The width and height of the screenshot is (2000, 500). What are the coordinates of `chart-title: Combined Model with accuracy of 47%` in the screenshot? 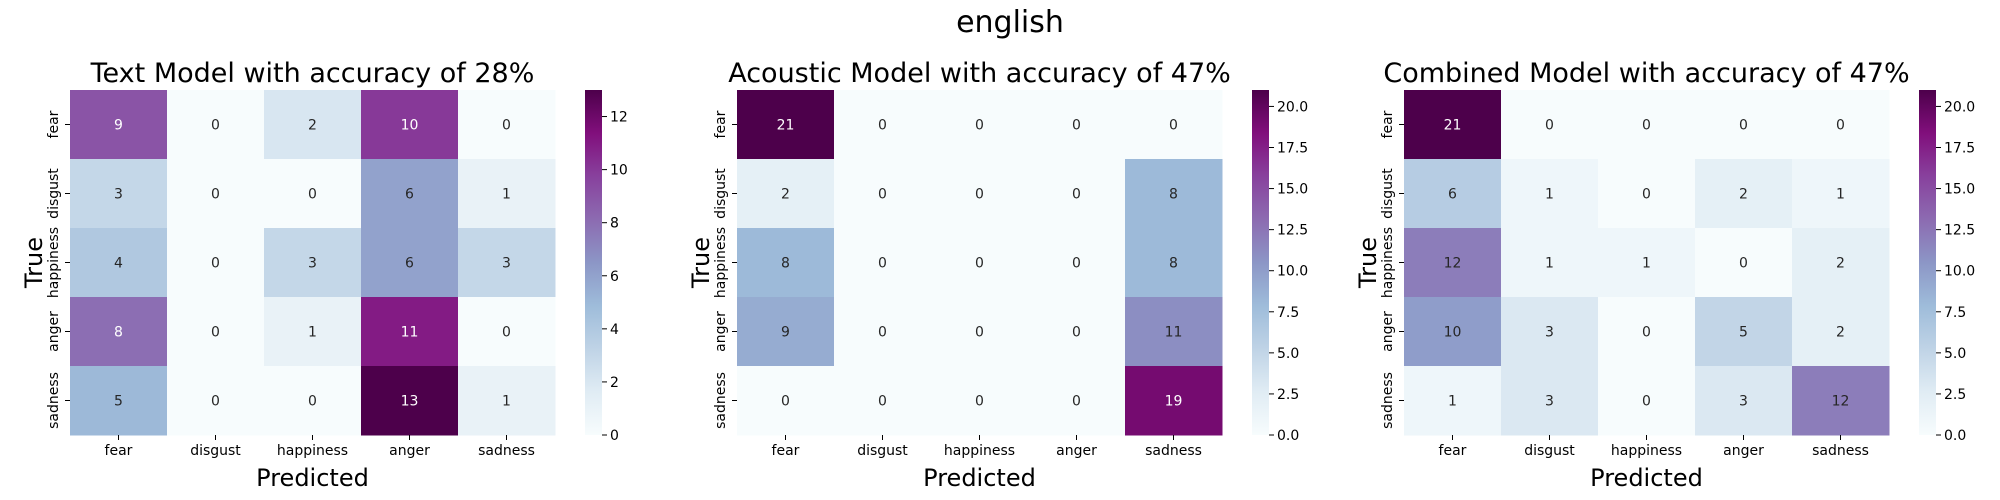 It's located at (1646, 73).